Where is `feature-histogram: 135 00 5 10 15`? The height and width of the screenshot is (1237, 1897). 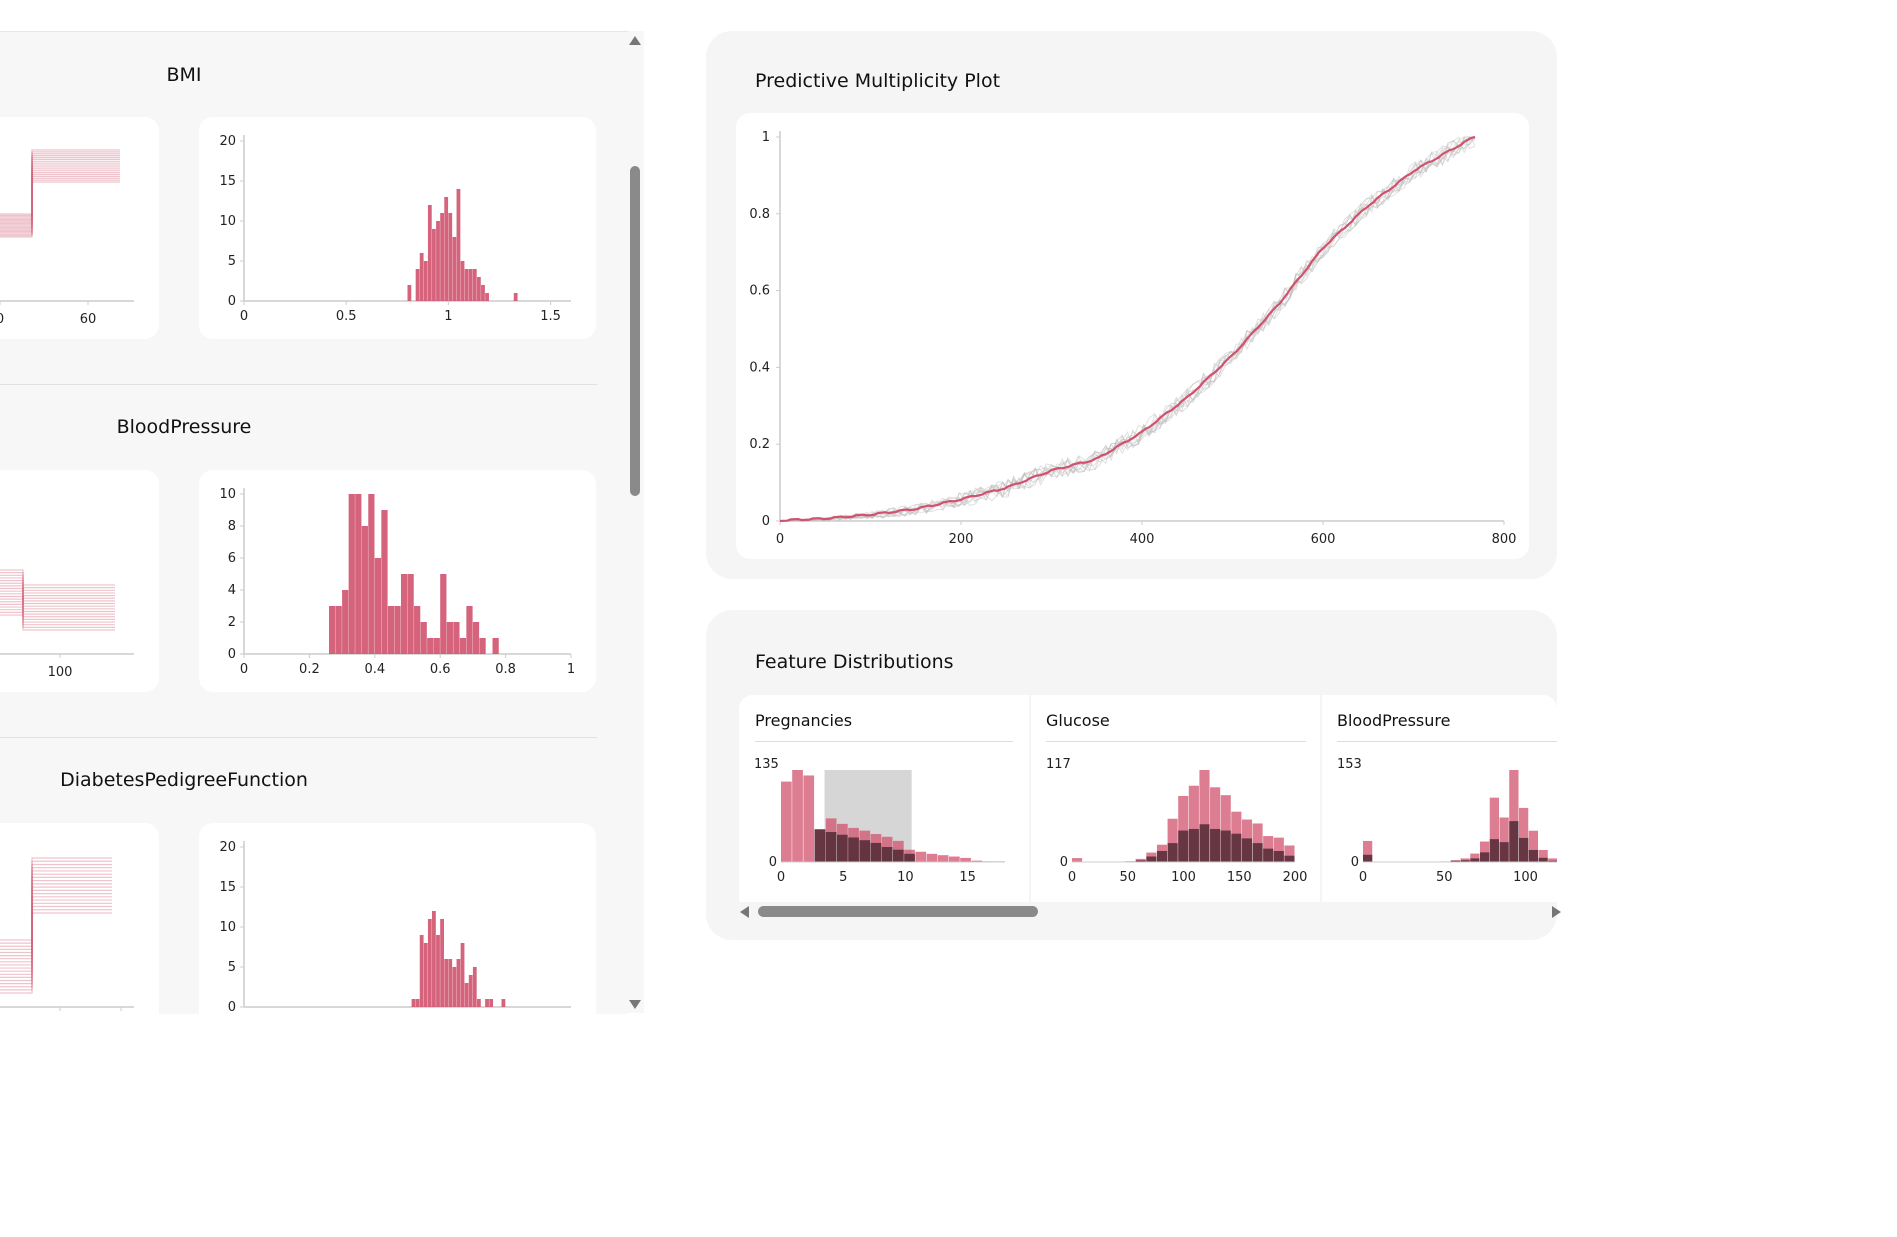
feature-histogram: 135 00 5 10 15 is located at coordinates (884, 798).